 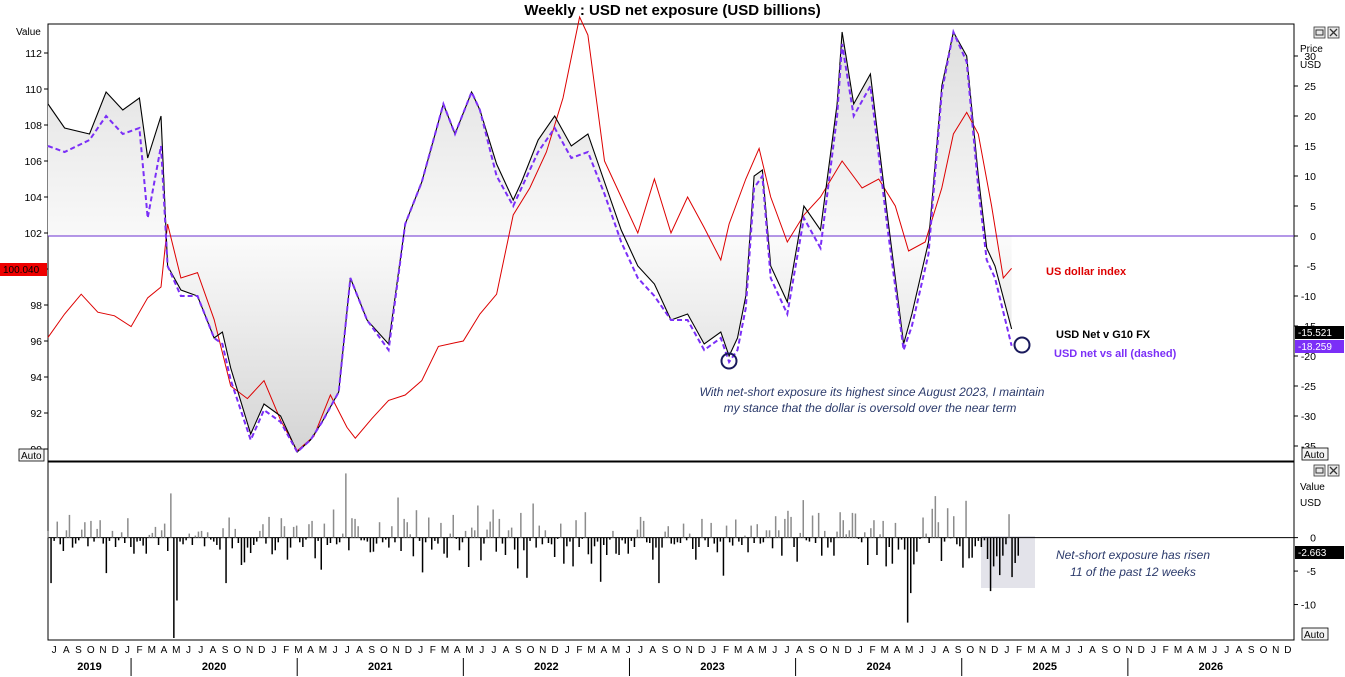 I want to click on auto-button-right: Auto, so click(x=1315, y=454).